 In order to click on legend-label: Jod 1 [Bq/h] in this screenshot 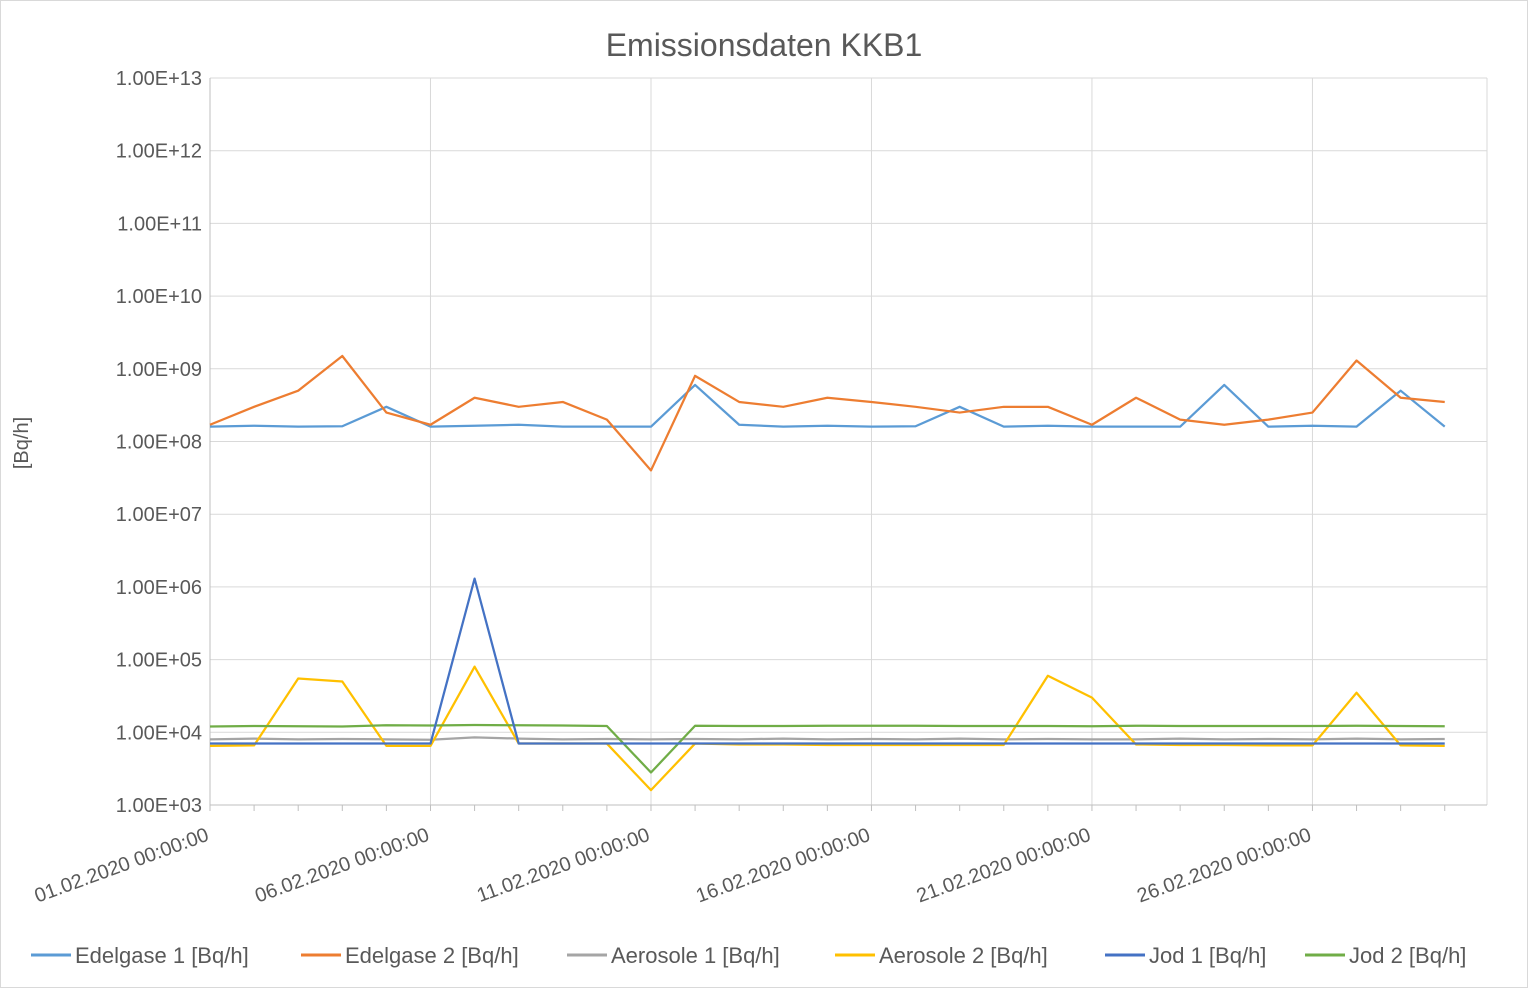, I will do `click(1207, 955)`.